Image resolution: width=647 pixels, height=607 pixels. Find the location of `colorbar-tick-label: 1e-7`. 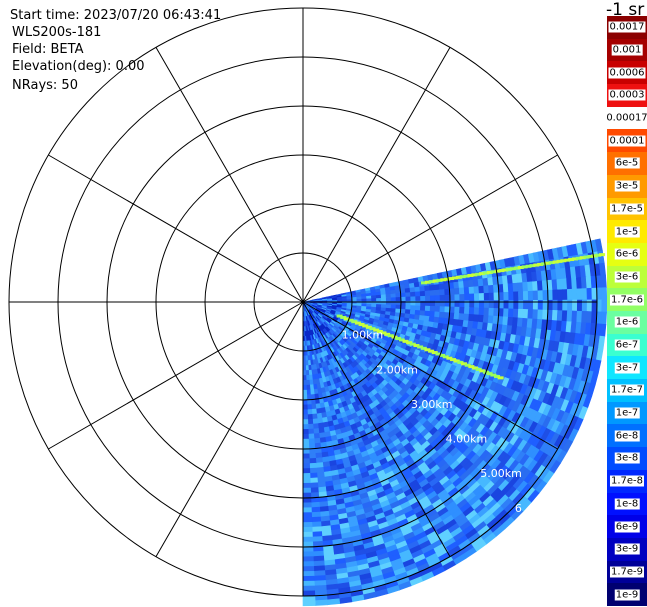

colorbar-tick-label: 1e-7 is located at coordinates (627, 413).